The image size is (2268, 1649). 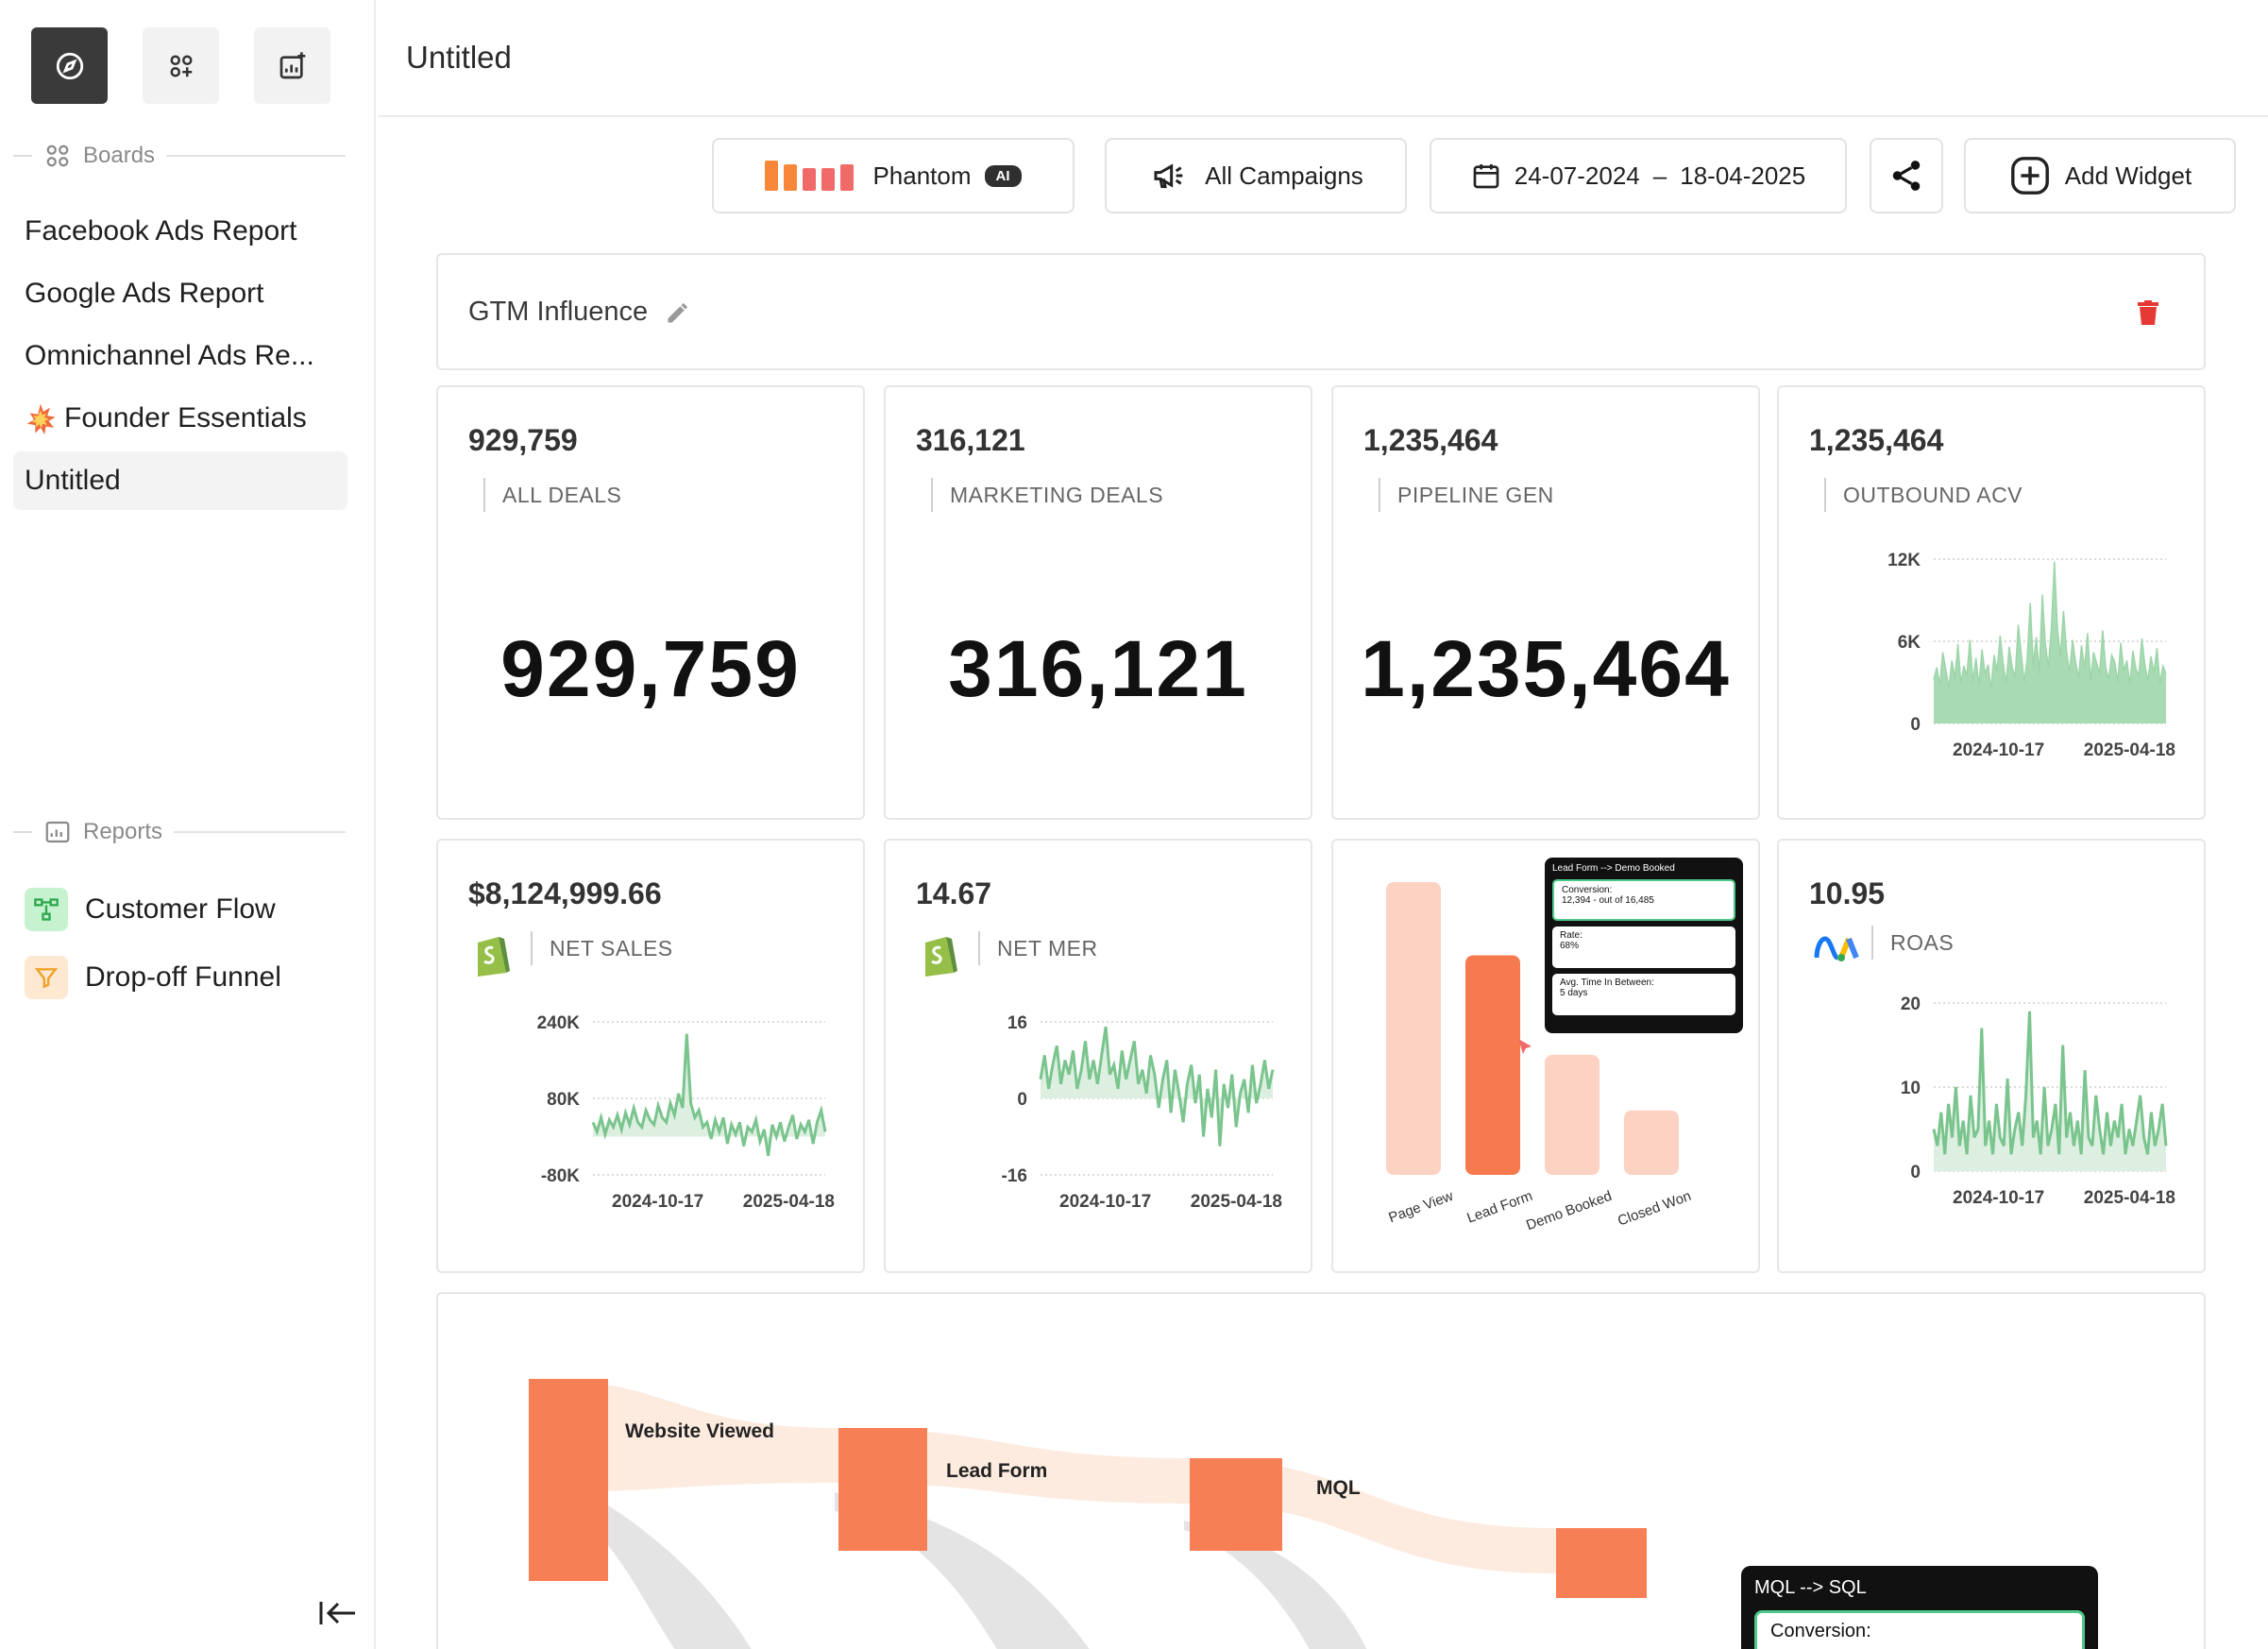 What do you see at coordinates (1284, 175) in the screenshot?
I see `campaigns-label: All Campaigns` at bounding box center [1284, 175].